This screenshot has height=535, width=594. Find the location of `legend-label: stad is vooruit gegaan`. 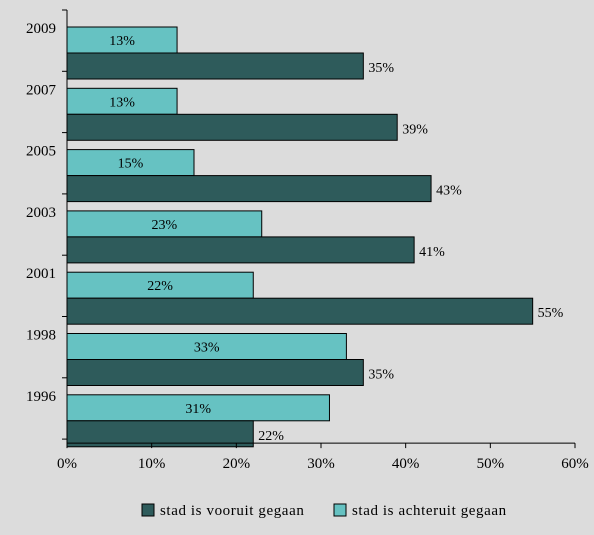

legend-label: stad is vooruit gegaan is located at coordinates (232, 511).